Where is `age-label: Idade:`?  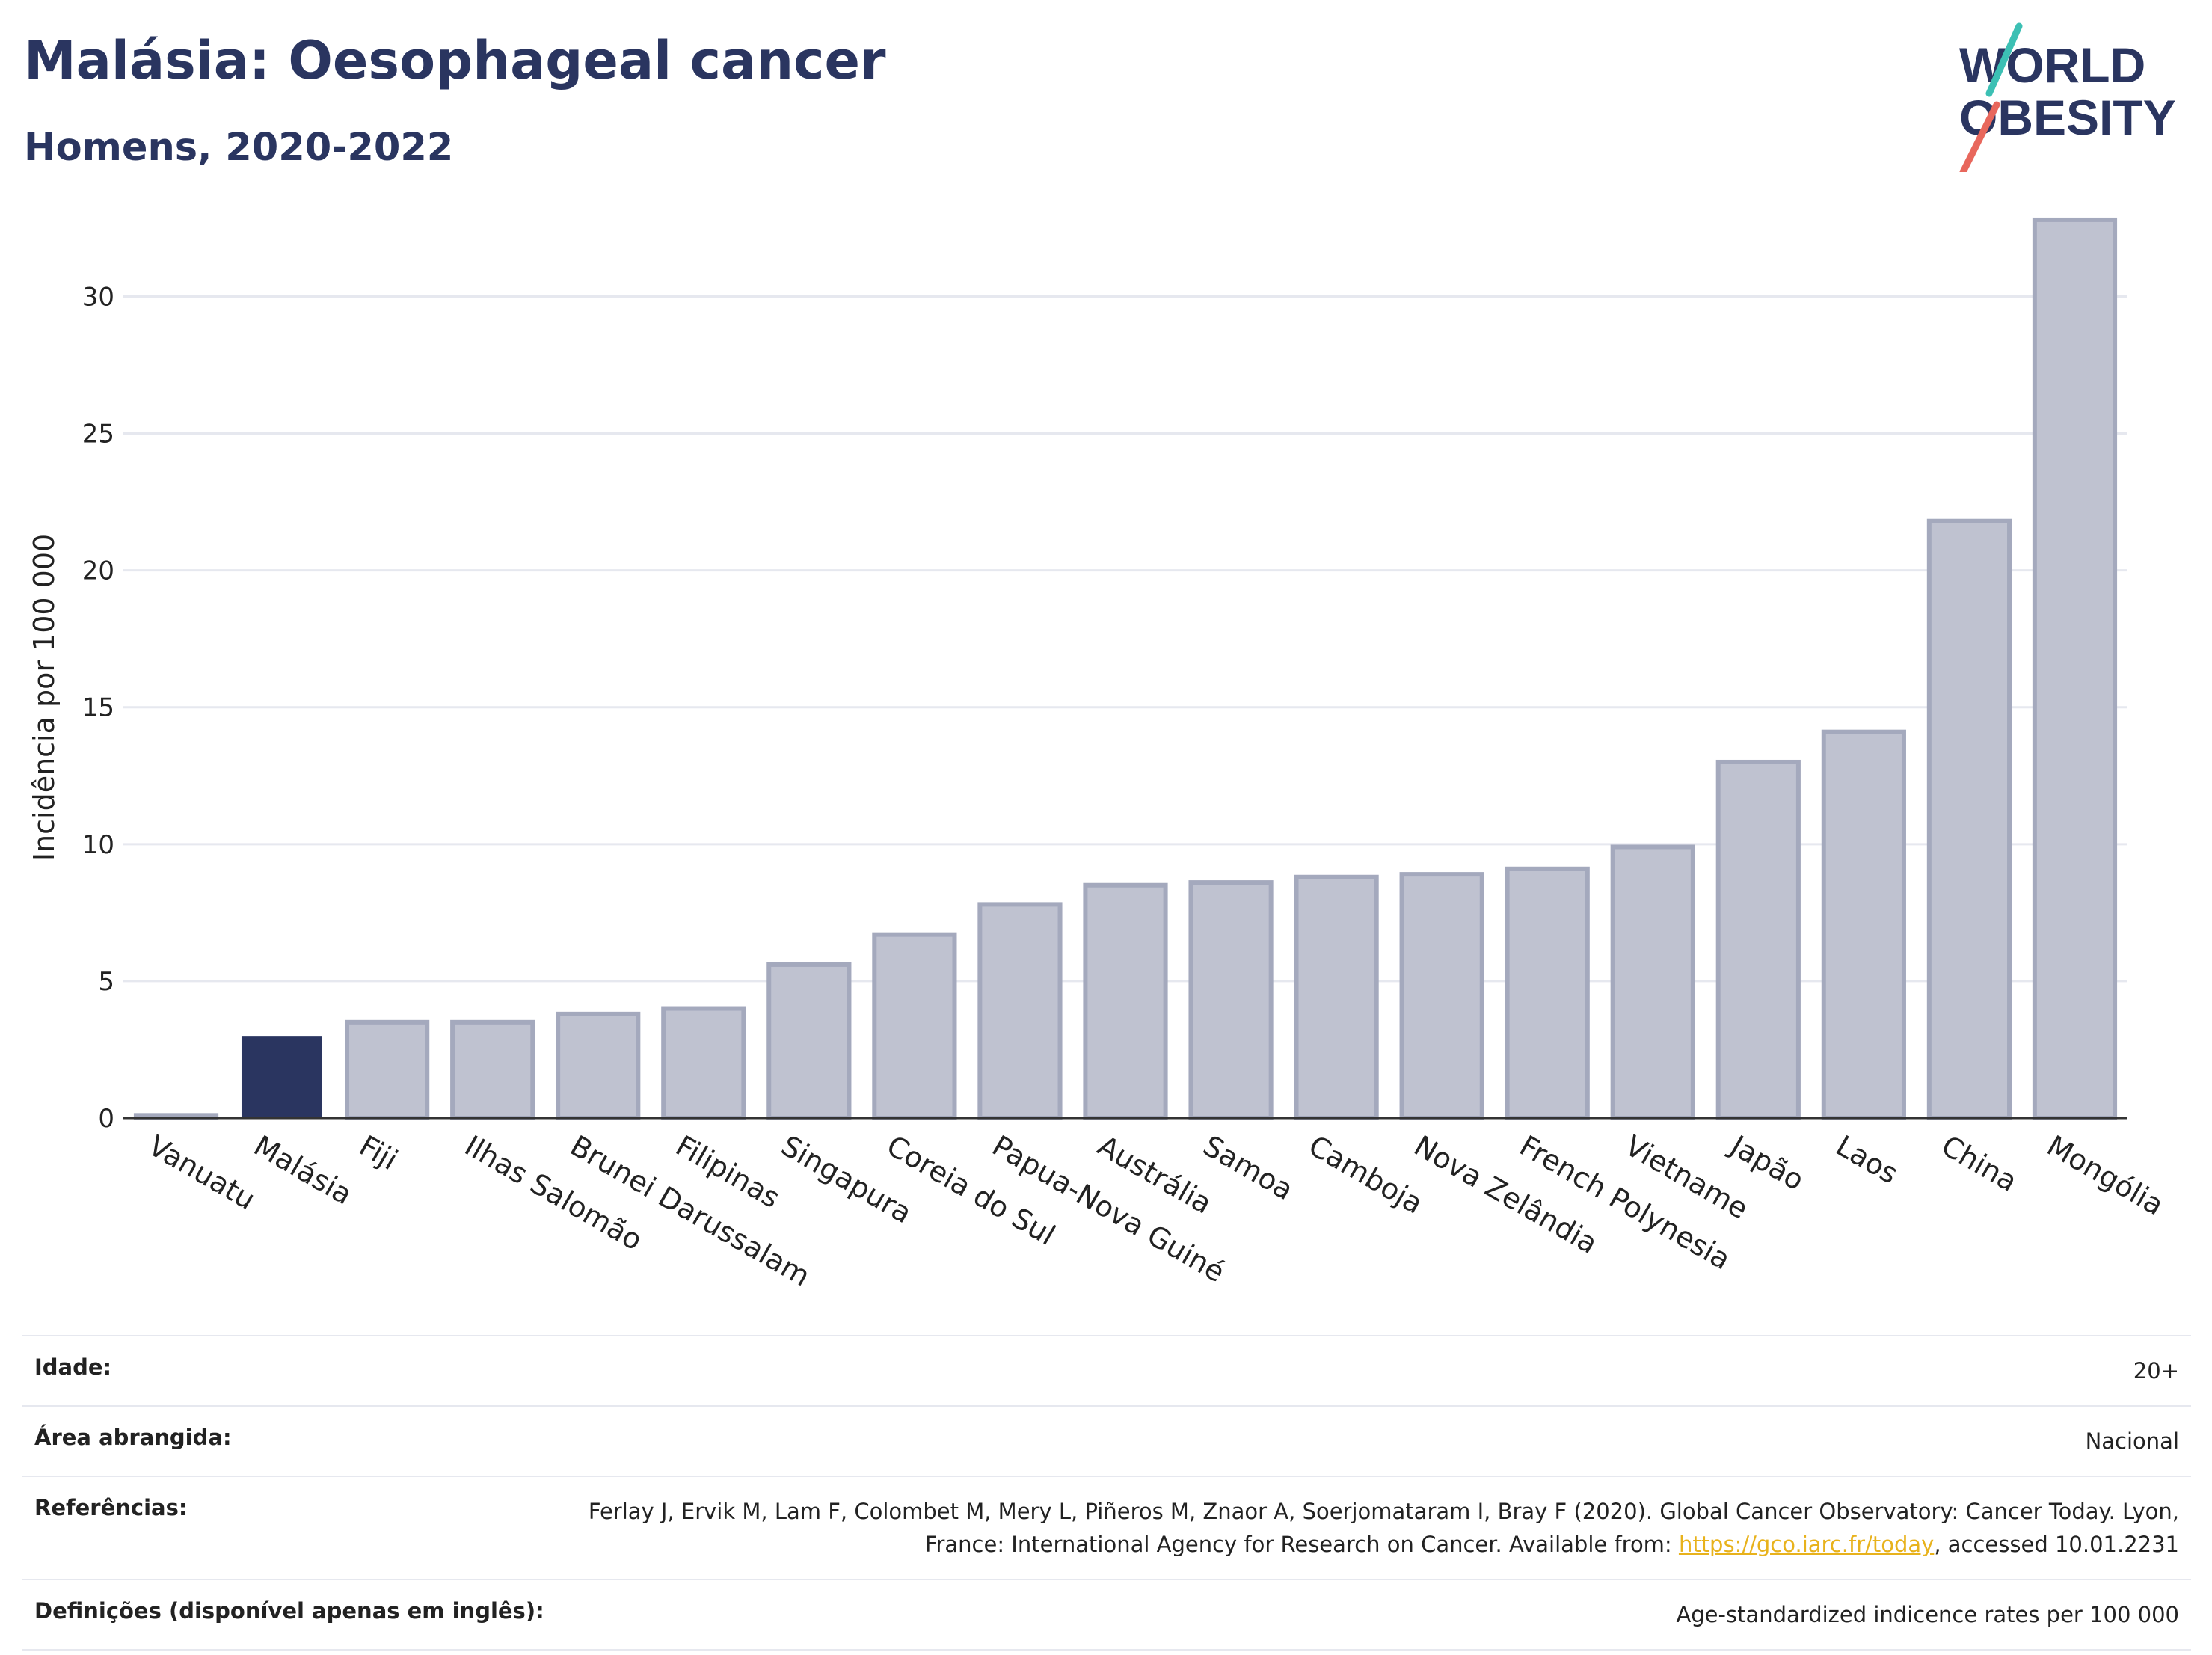 age-label: Idade: is located at coordinates (73, 1367).